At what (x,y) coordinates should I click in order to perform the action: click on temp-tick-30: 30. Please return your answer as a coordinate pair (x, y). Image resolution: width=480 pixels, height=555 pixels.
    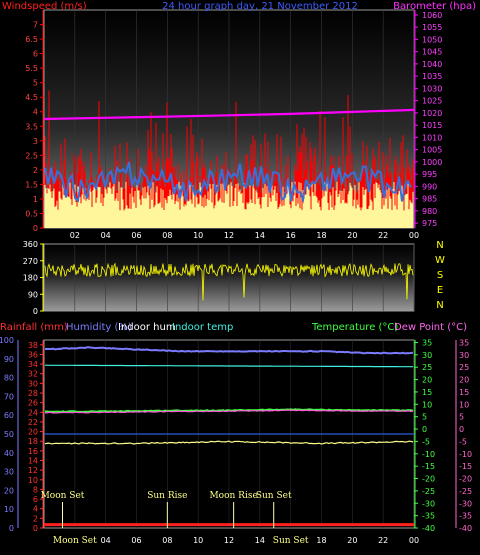
    Looking at the image, I should click on (427, 355).